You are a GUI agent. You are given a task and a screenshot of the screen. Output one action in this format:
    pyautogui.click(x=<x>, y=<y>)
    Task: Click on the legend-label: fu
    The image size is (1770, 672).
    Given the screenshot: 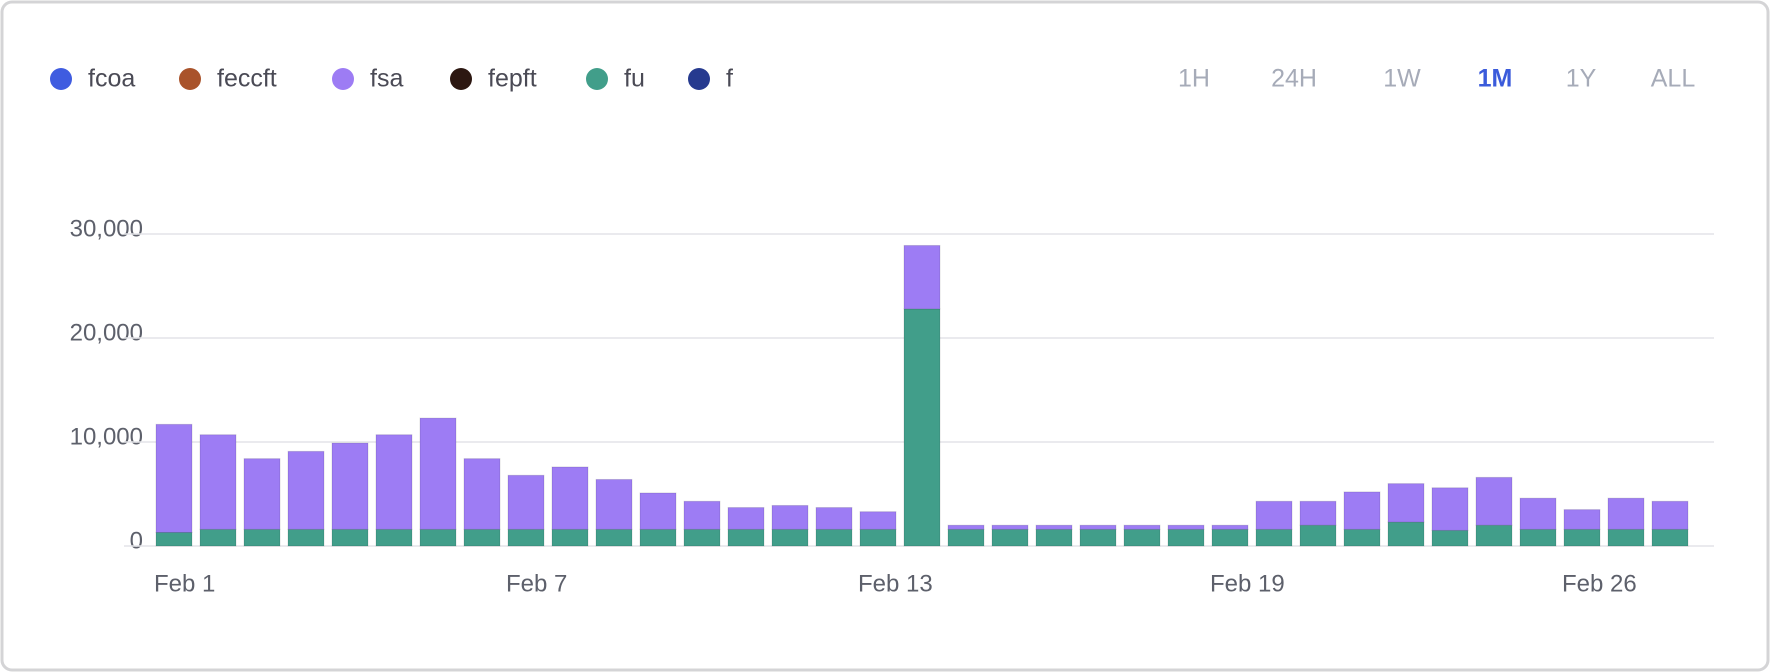 What is the action you would take?
    pyautogui.click(x=634, y=79)
    